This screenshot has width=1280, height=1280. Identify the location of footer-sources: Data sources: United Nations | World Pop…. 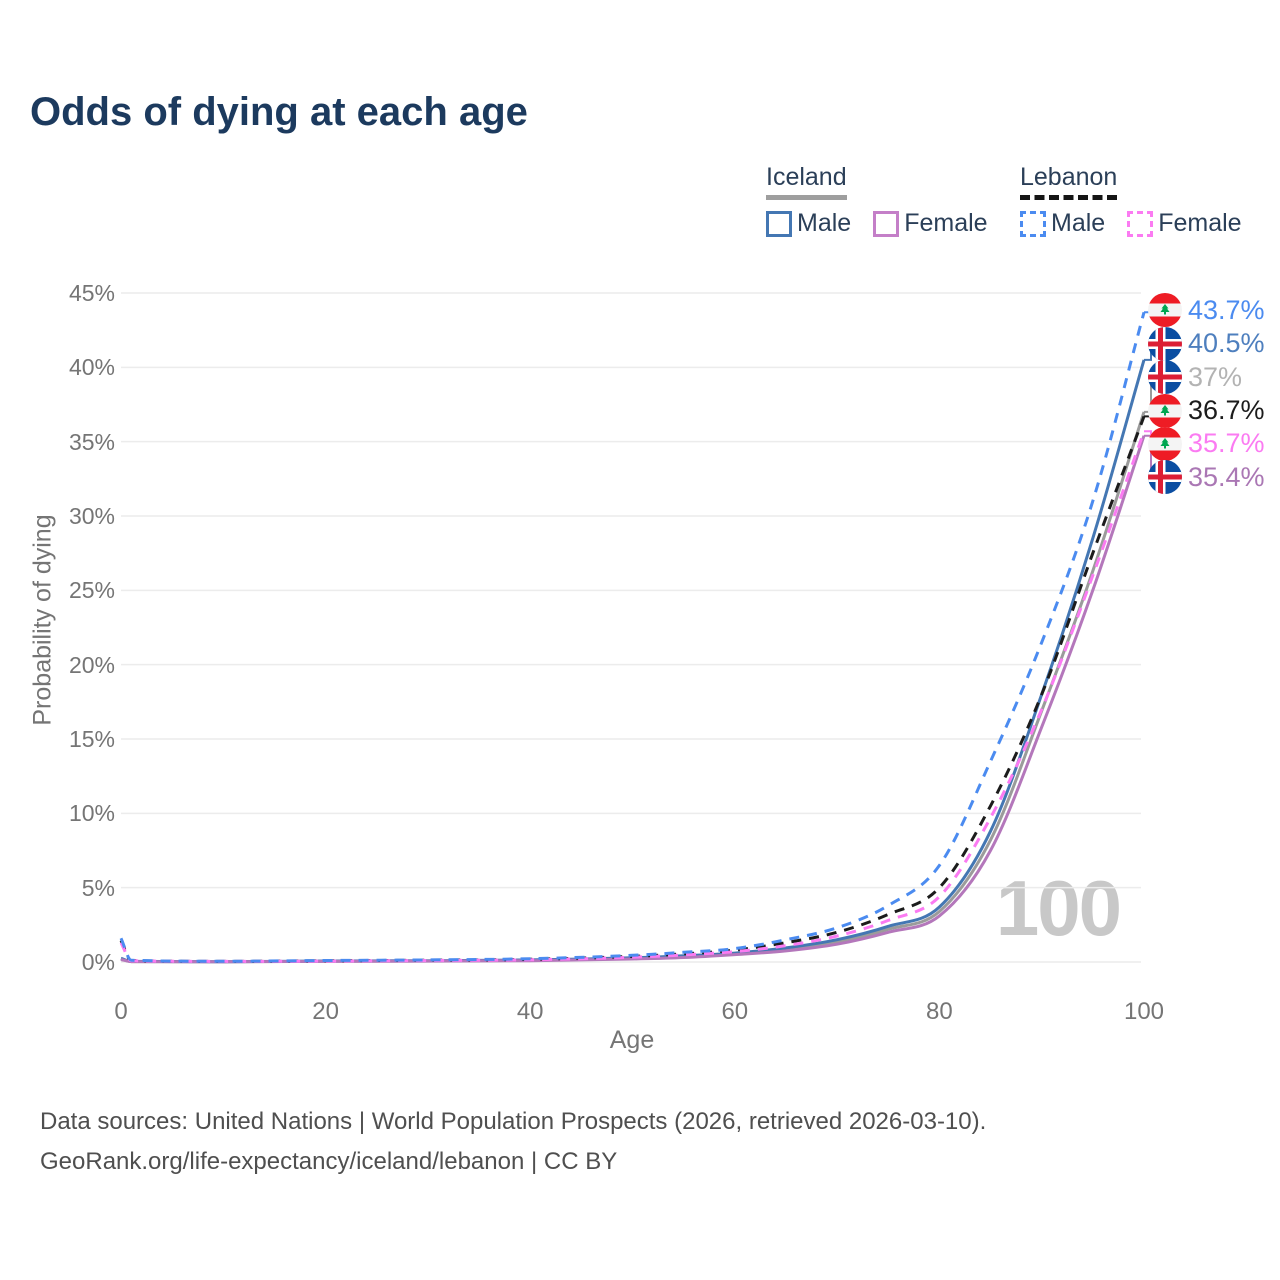
(513, 1121).